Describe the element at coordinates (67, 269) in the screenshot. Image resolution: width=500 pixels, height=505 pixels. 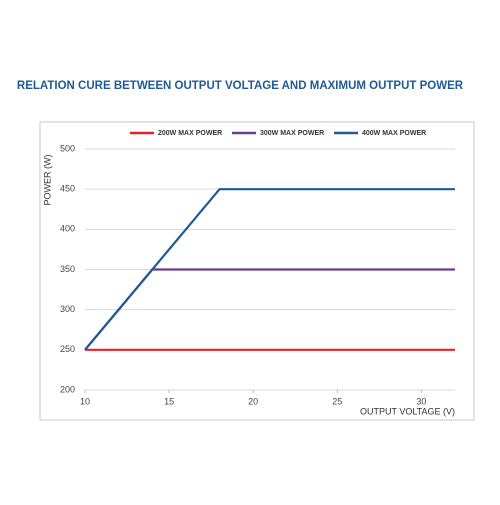
I see `y-tick-label: 350` at that location.